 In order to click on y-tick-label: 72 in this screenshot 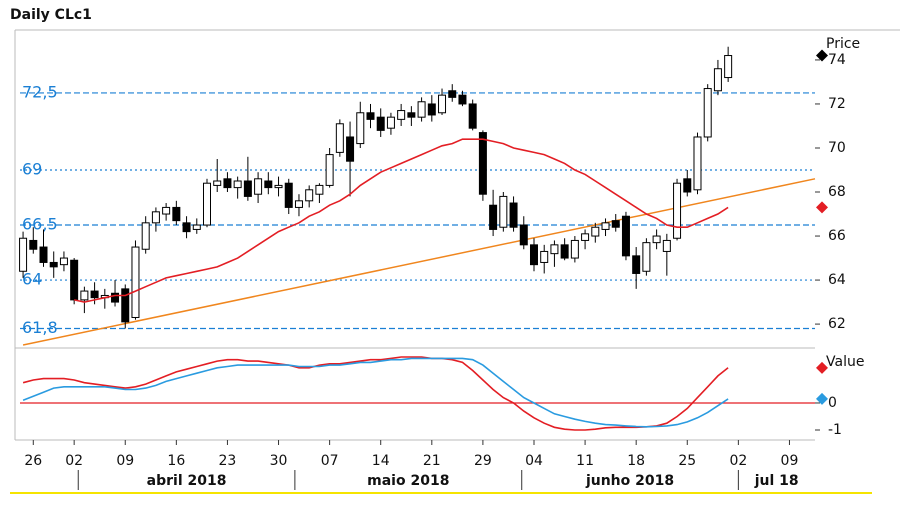, I will do `click(837, 104)`.